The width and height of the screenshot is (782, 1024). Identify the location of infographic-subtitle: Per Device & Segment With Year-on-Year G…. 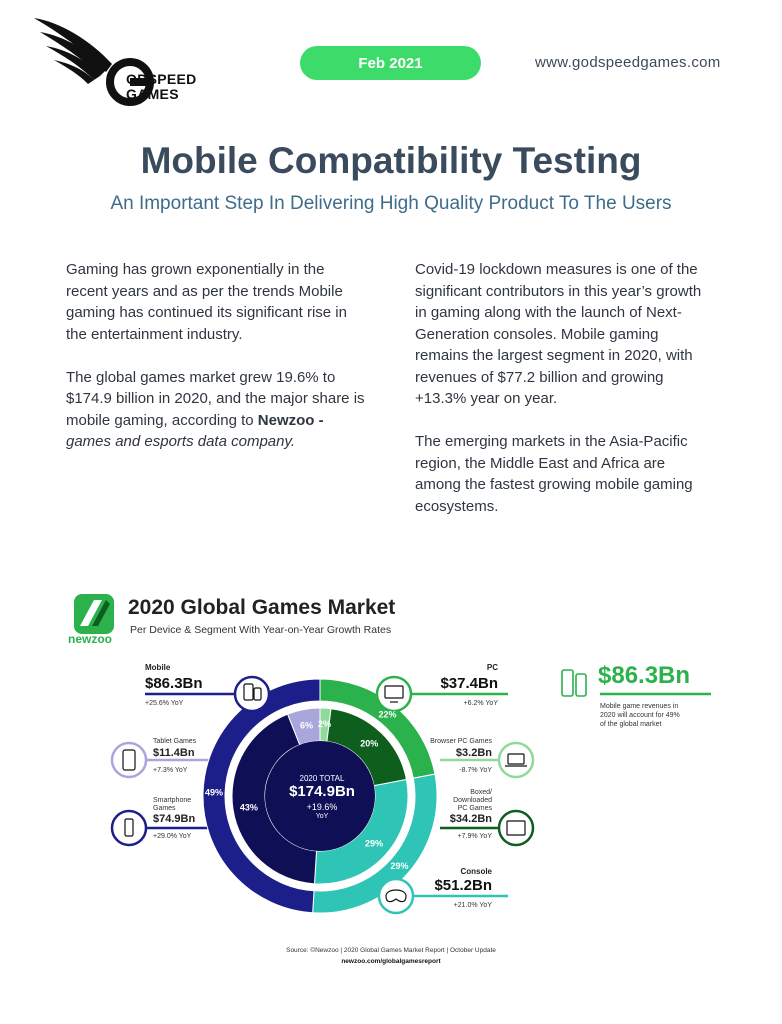
(261, 630).